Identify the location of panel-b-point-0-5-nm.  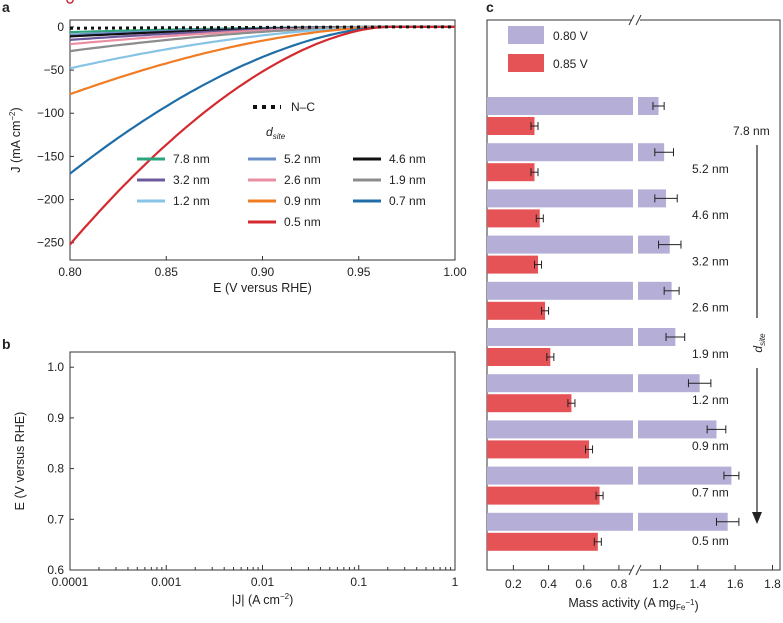
(70, 2).